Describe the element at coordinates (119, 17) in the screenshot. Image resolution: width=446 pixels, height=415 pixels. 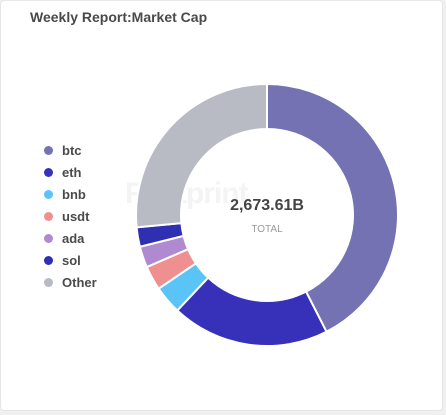
I see `chart-title: Weekly Report:Market Cap` at that location.